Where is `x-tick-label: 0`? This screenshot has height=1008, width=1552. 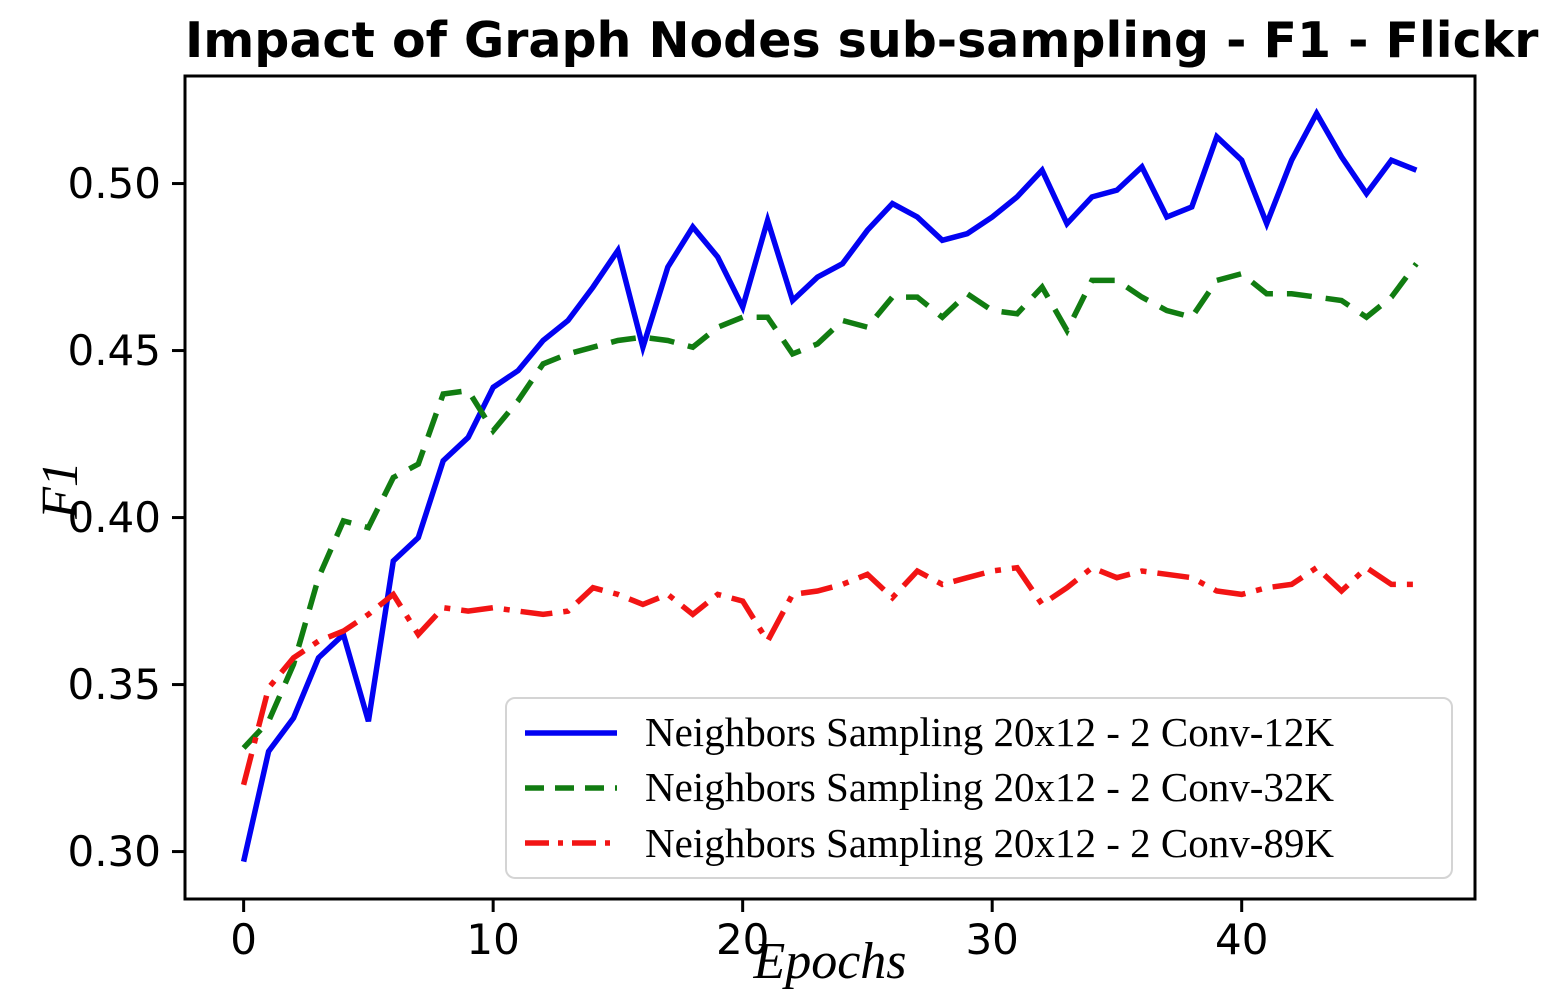
x-tick-label: 0 is located at coordinates (243, 939).